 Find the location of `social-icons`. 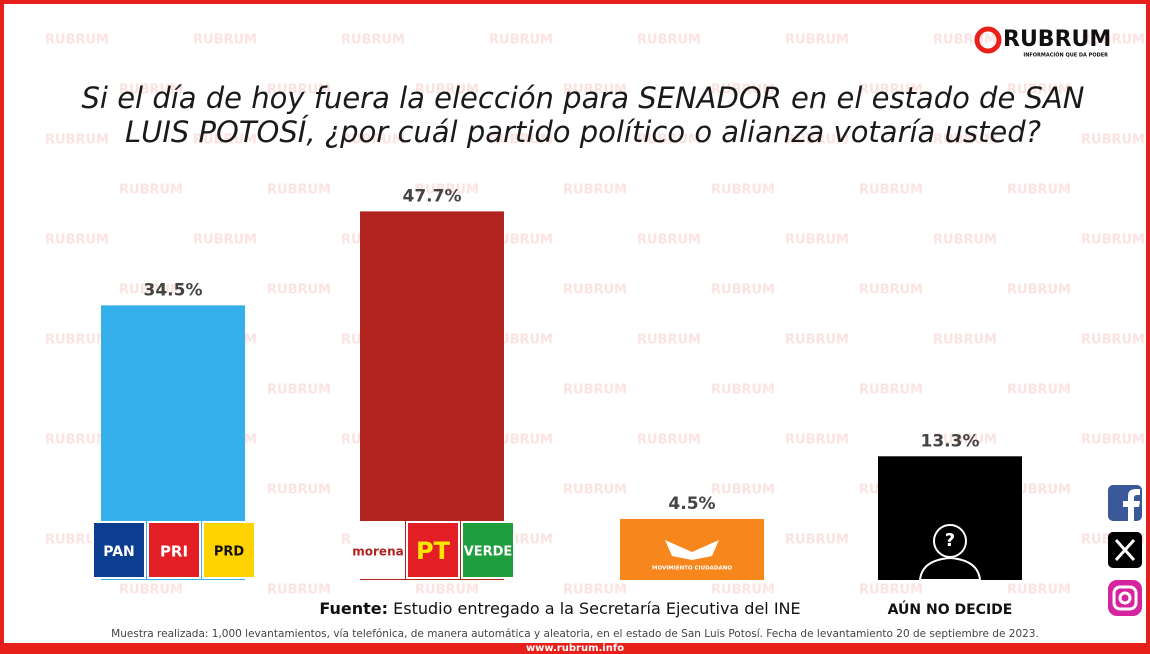

social-icons is located at coordinates (1125, 550).